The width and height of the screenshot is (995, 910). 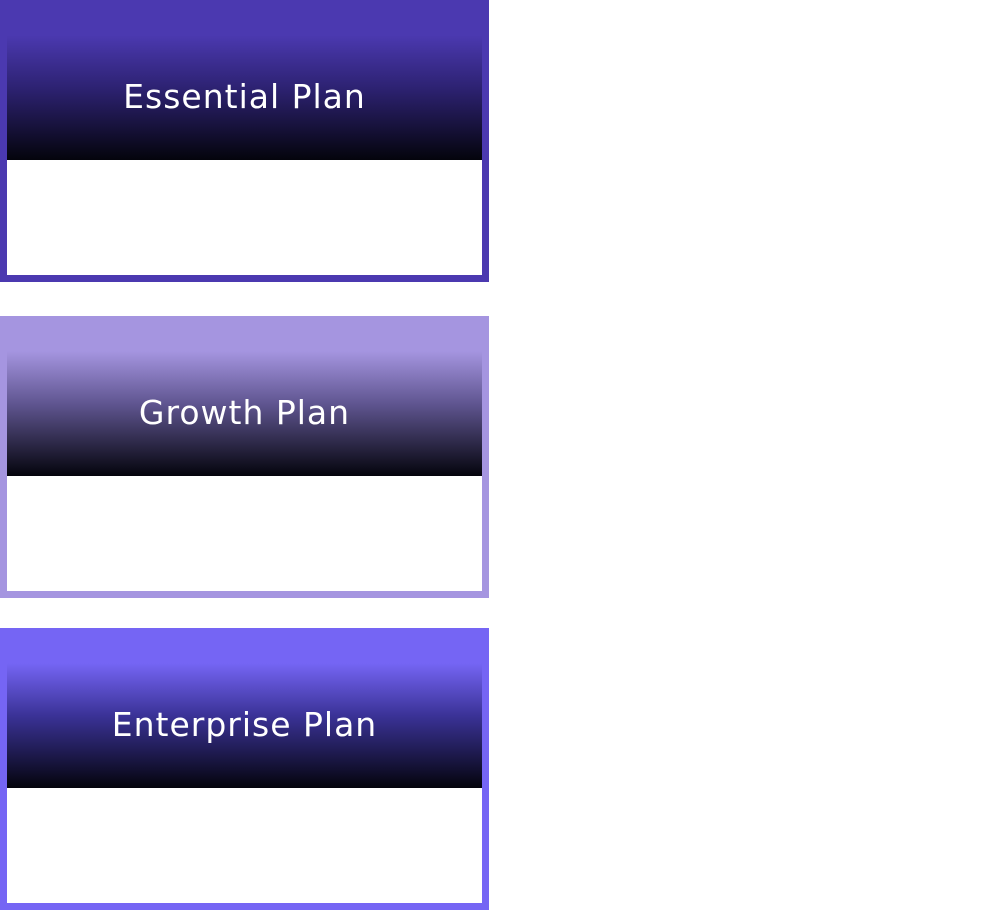 I want to click on plan-card-header: Growth Plan, so click(x=244, y=396).